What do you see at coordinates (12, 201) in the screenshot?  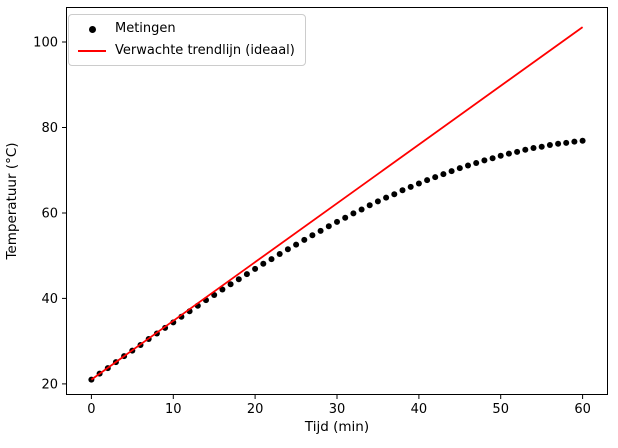 I see `y-axis-label: Temperatuur (°C)` at bounding box center [12, 201].